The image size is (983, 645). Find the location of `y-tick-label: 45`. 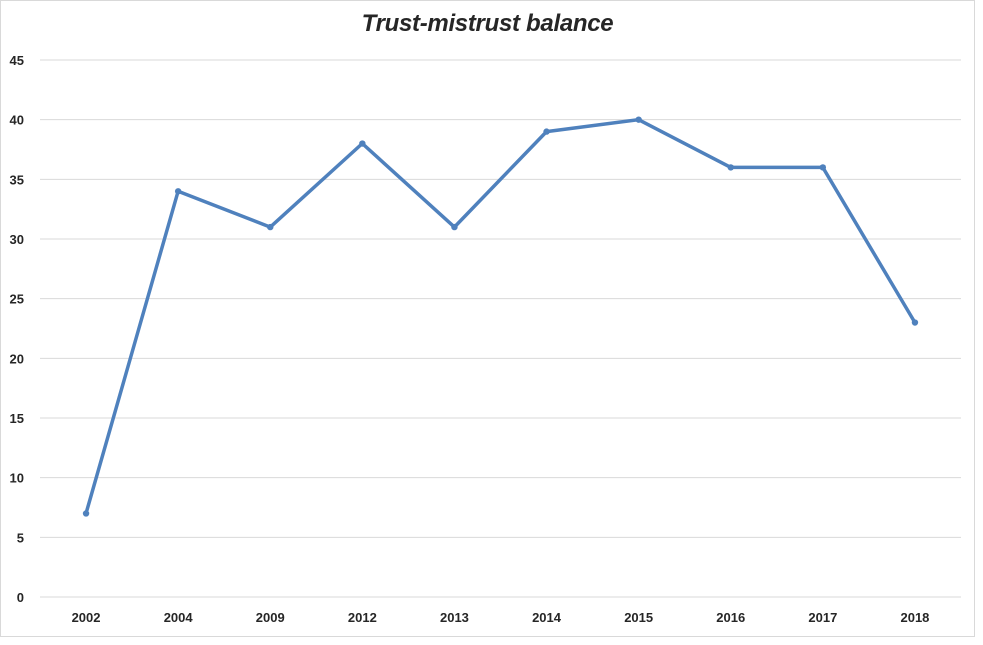

y-tick-label: 45 is located at coordinates (17, 60).